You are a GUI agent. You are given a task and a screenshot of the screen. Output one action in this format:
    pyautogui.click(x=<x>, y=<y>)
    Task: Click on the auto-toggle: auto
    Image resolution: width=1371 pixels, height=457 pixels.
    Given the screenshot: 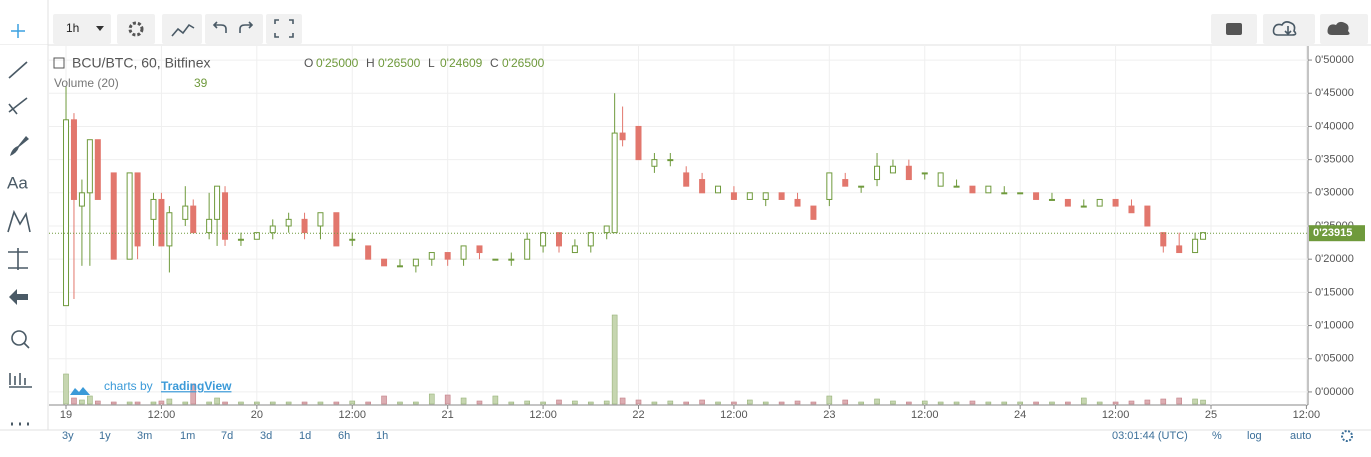 What is the action you would take?
    pyautogui.click(x=1300, y=436)
    